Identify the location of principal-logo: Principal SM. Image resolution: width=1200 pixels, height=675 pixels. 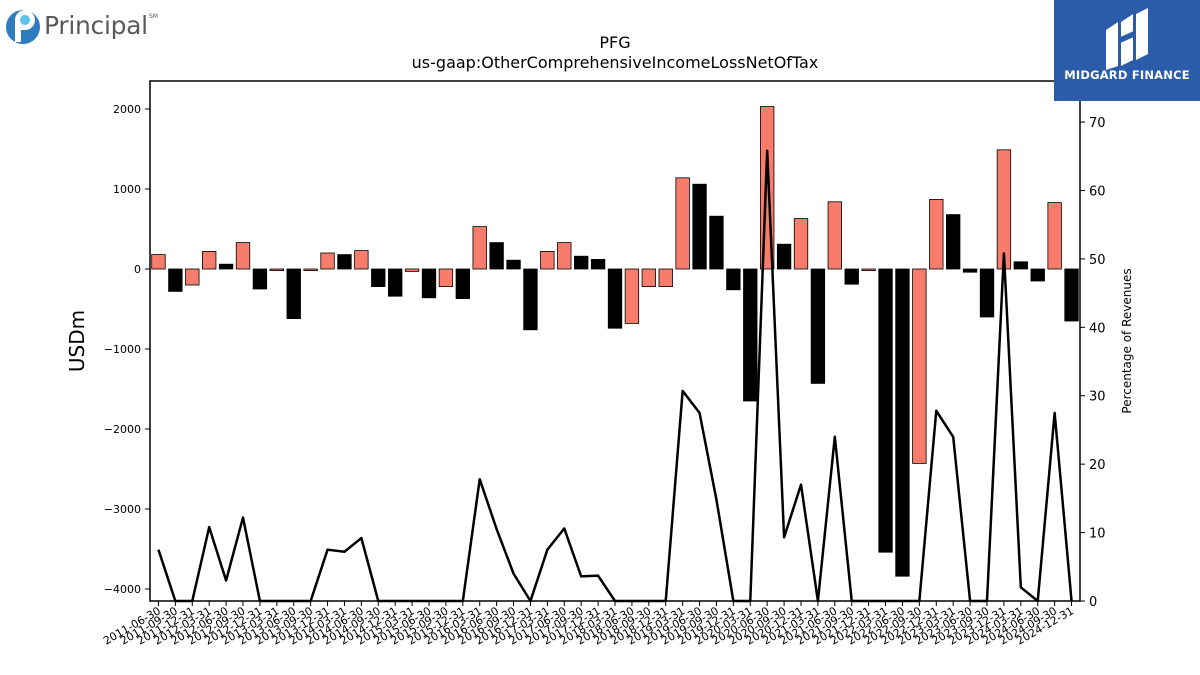
(86, 26).